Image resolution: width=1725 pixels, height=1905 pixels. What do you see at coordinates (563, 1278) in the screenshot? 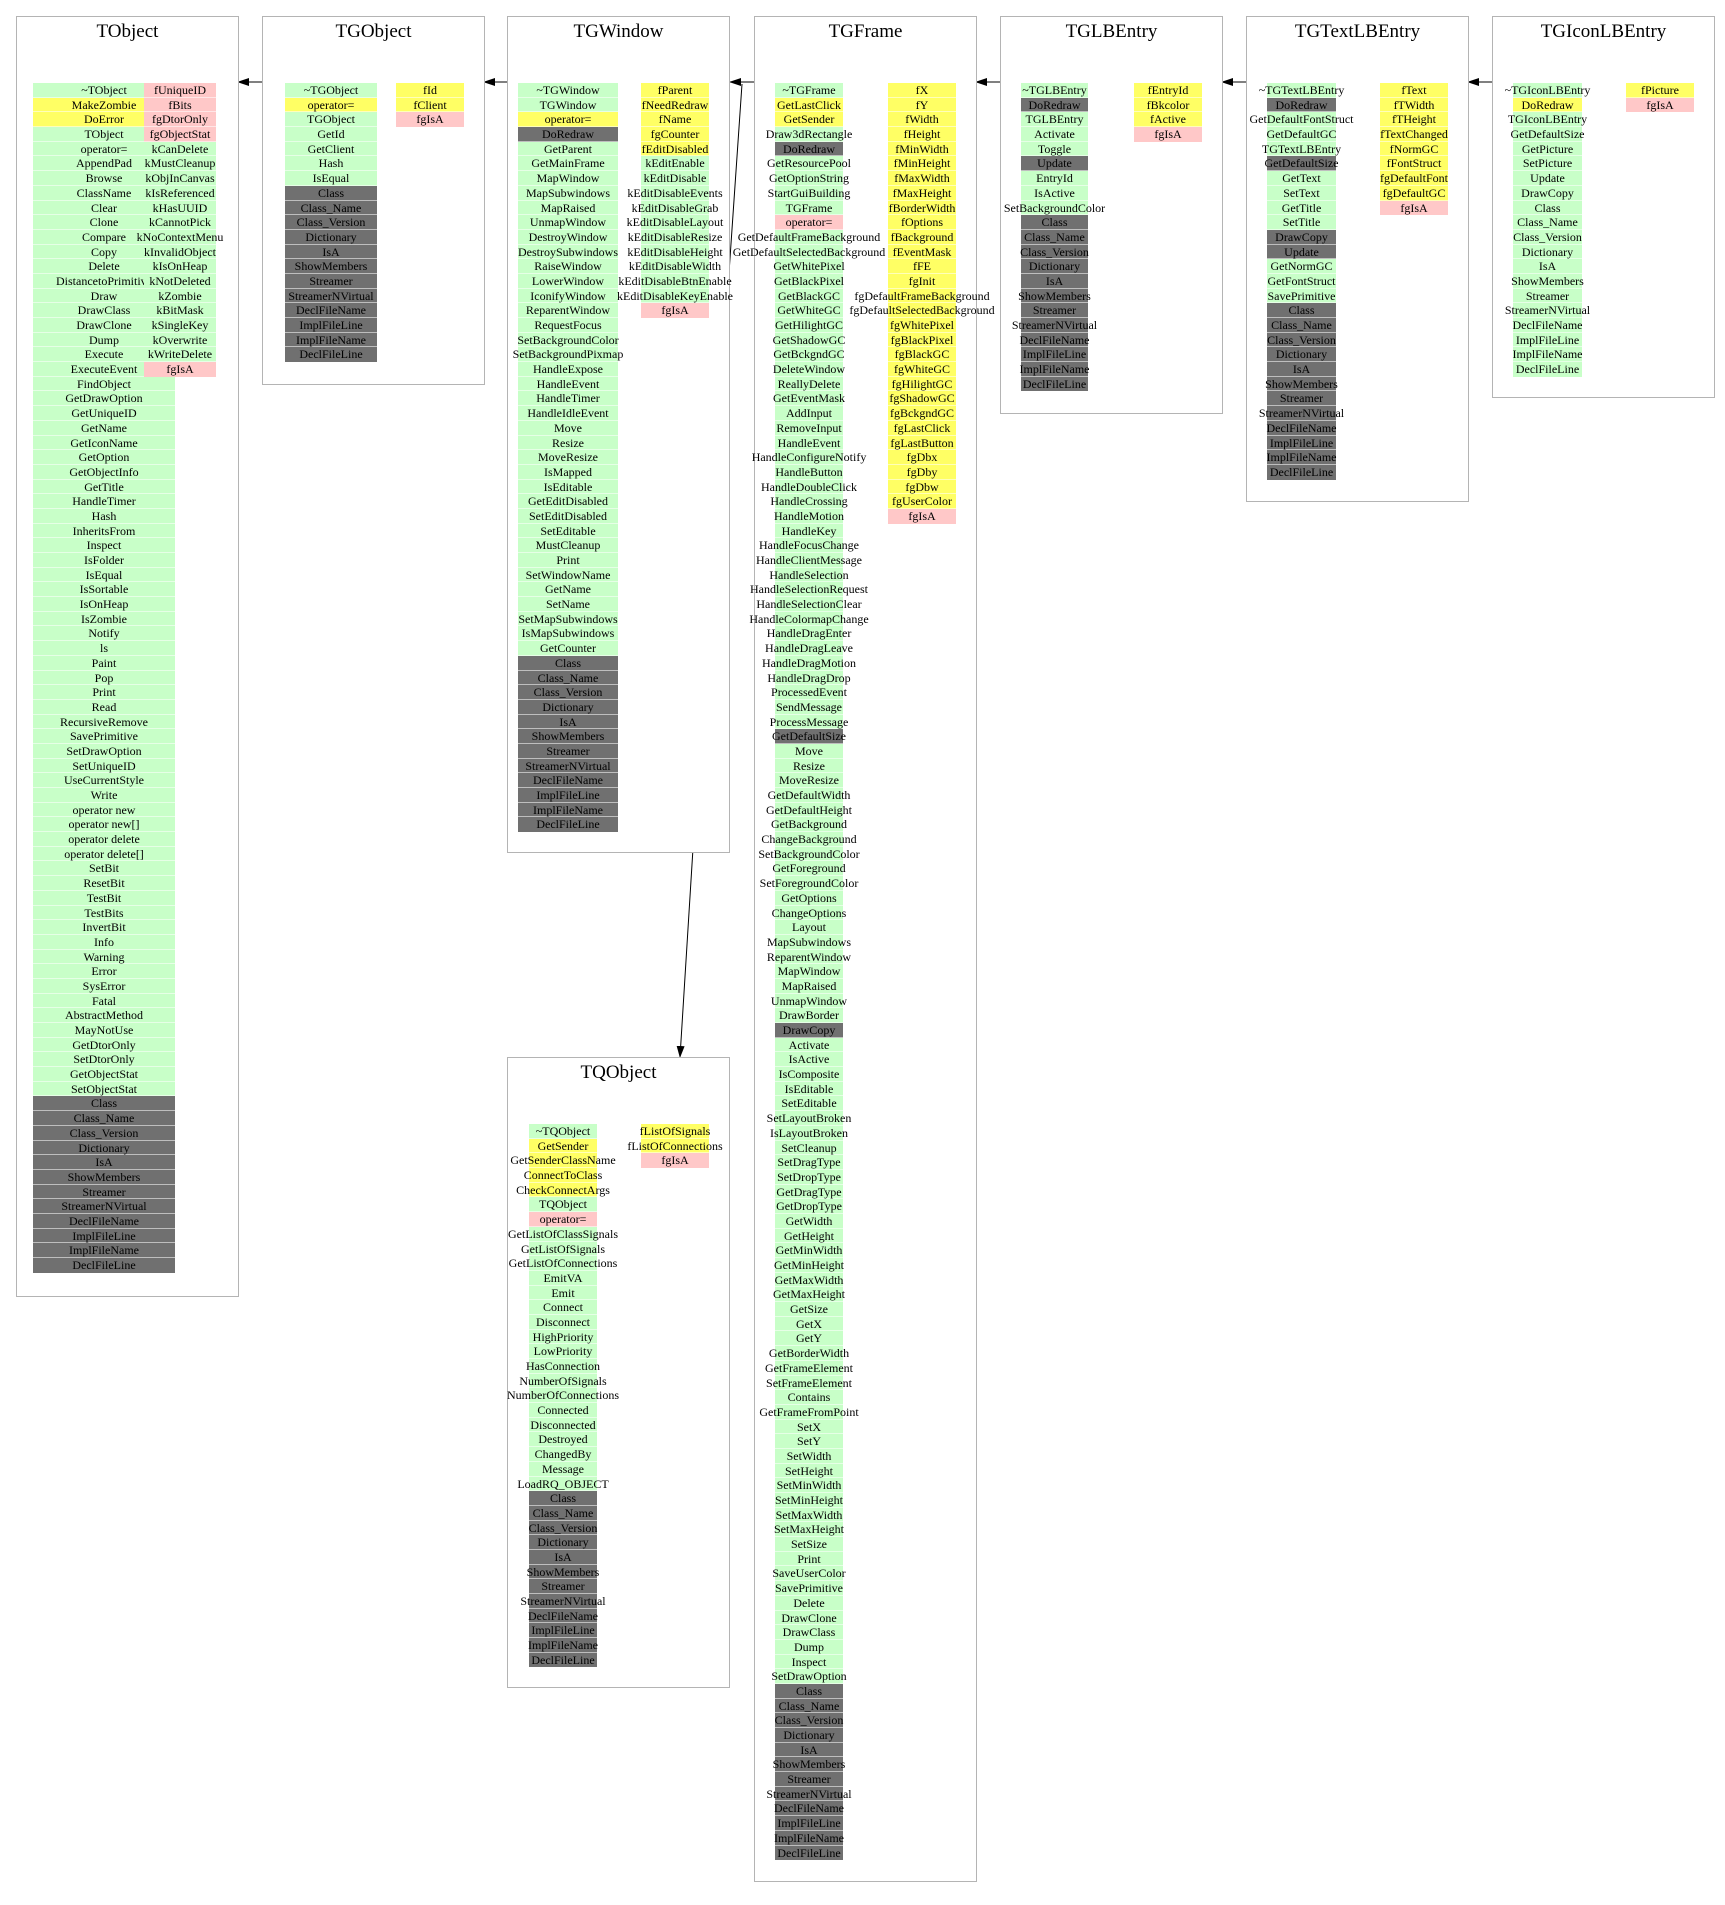
I see `method-row-public-method: EmitVA` at bounding box center [563, 1278].